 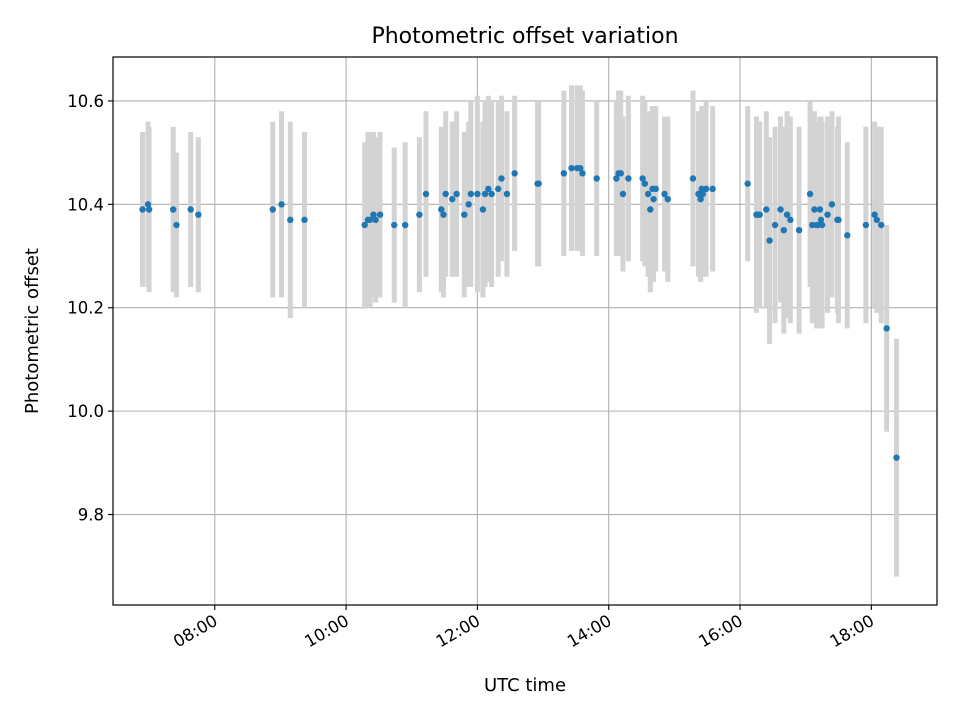 What do you see at coordinates (525, 685) in the screenshot?
I see `x-axis-label: UTC time` at bounding box center [525, 685].